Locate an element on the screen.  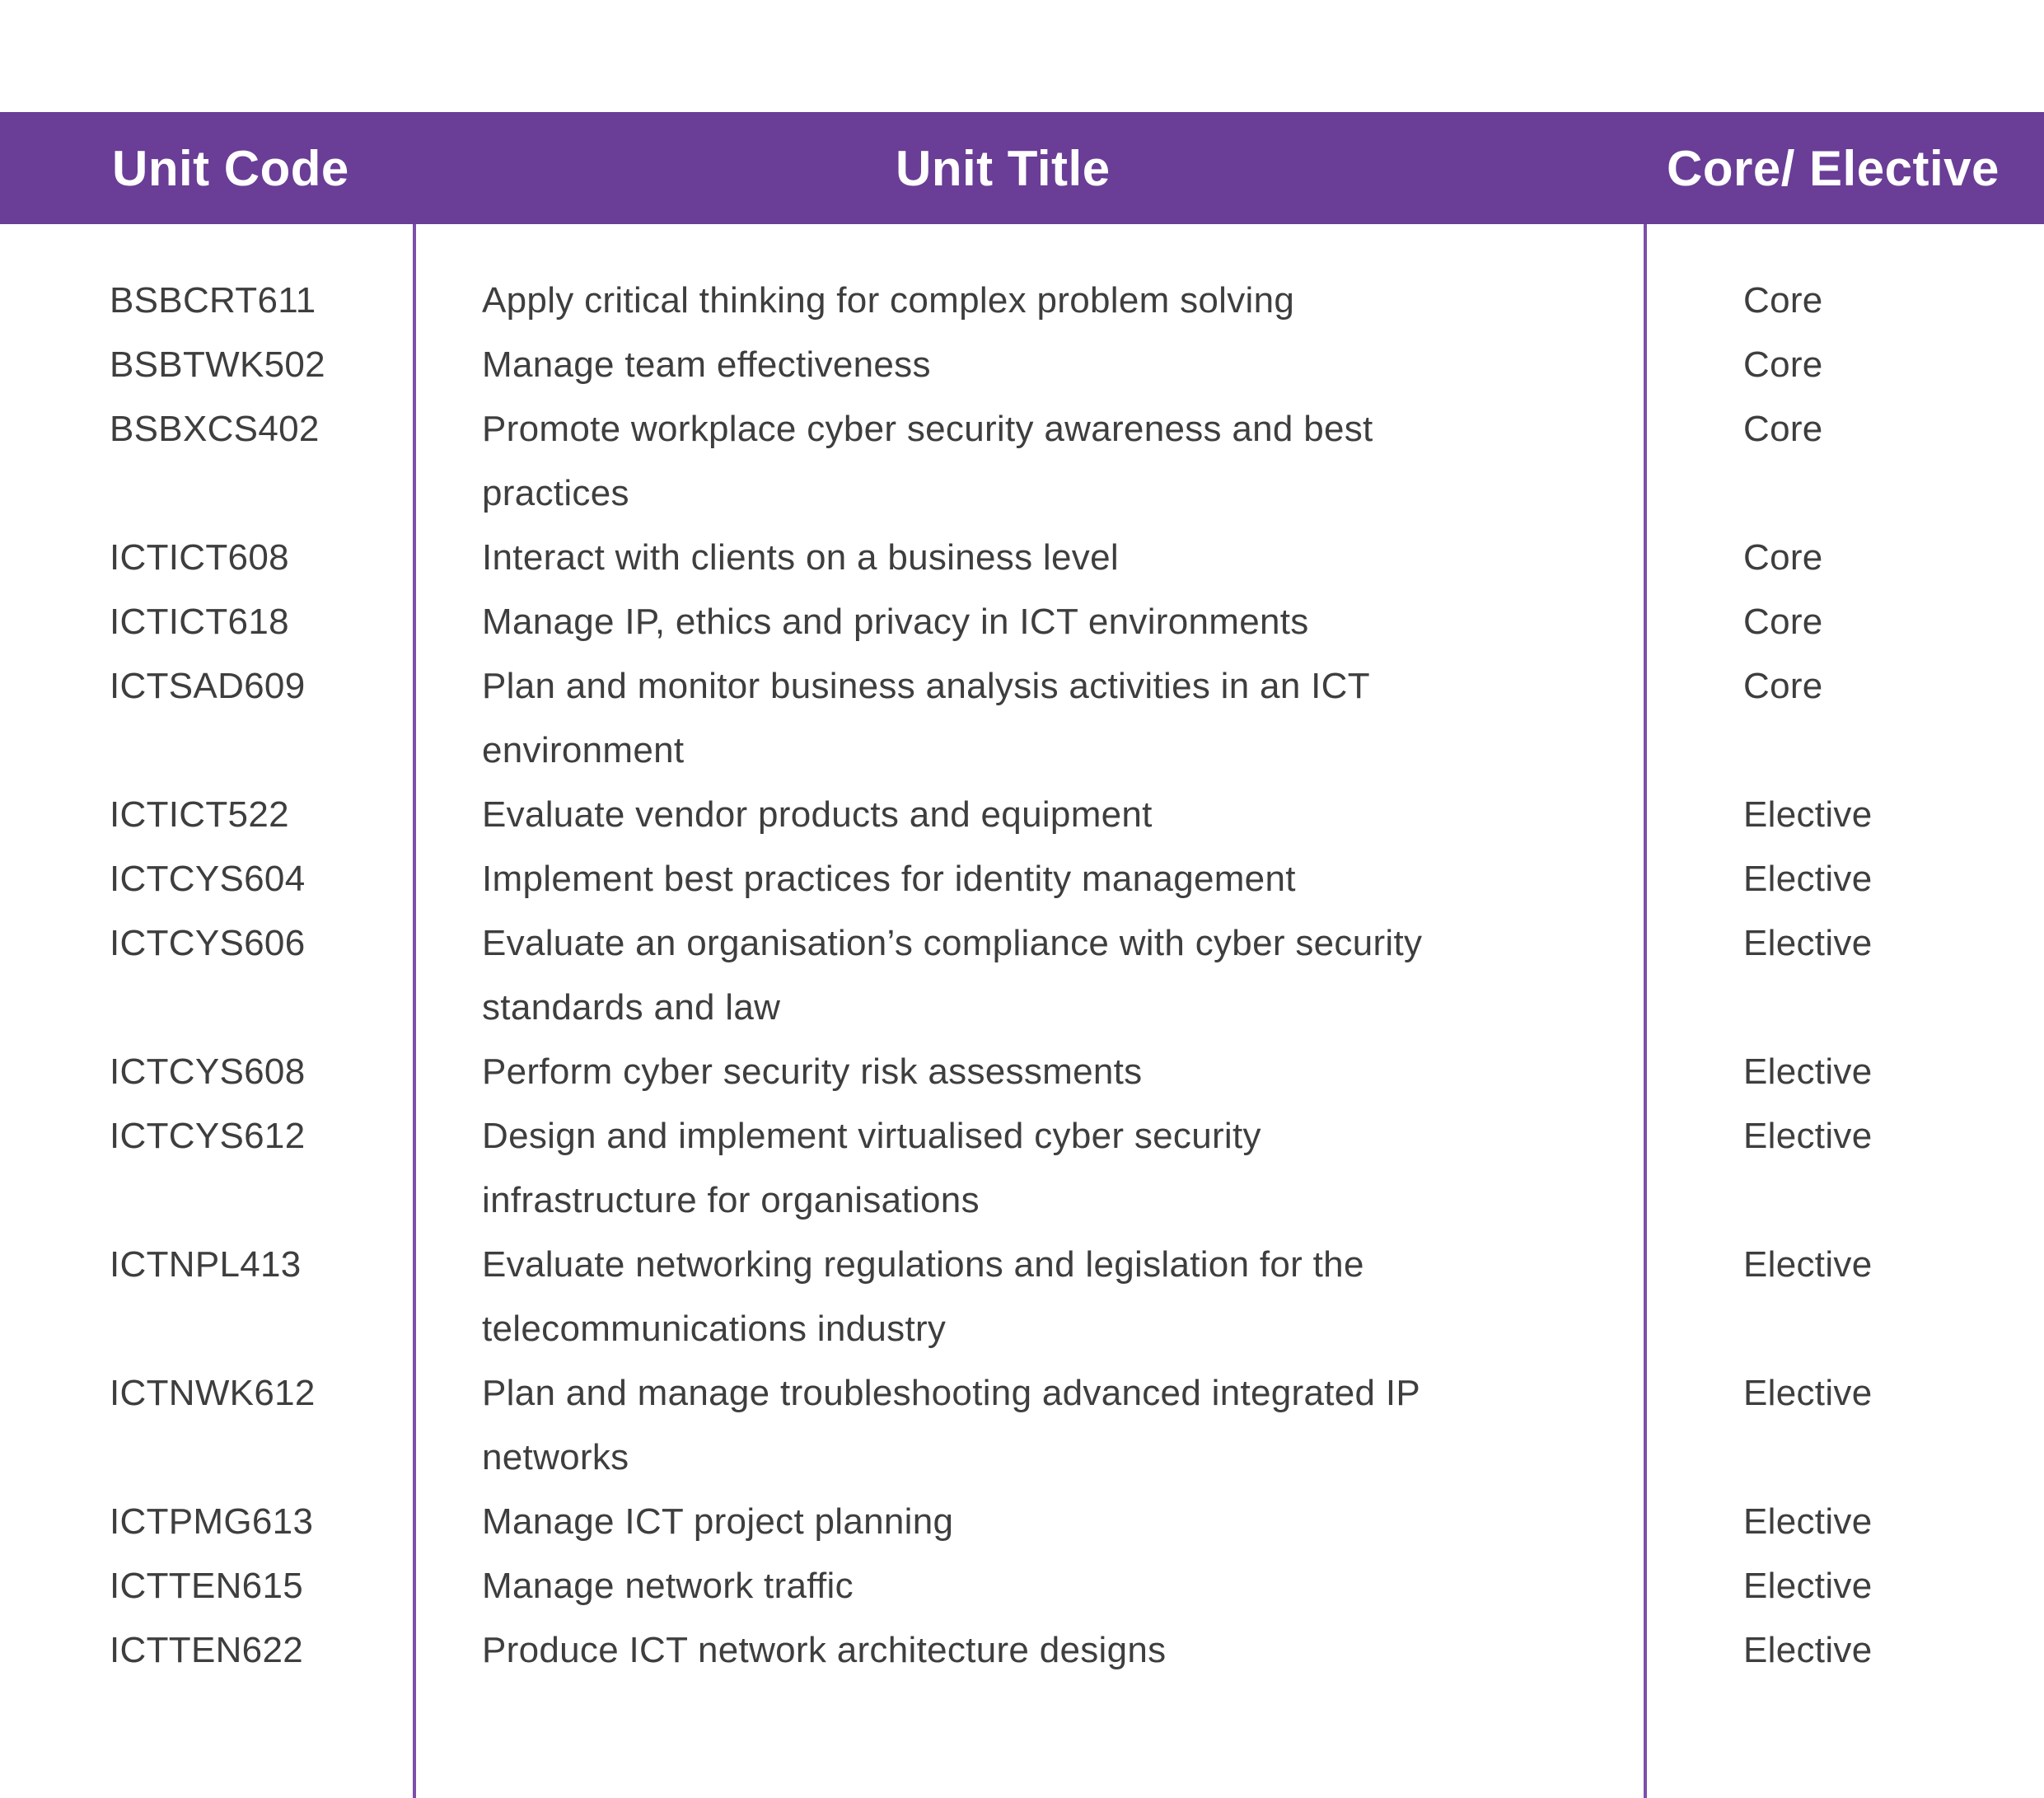
column-divider-left is located at coordinates (414, 1011).